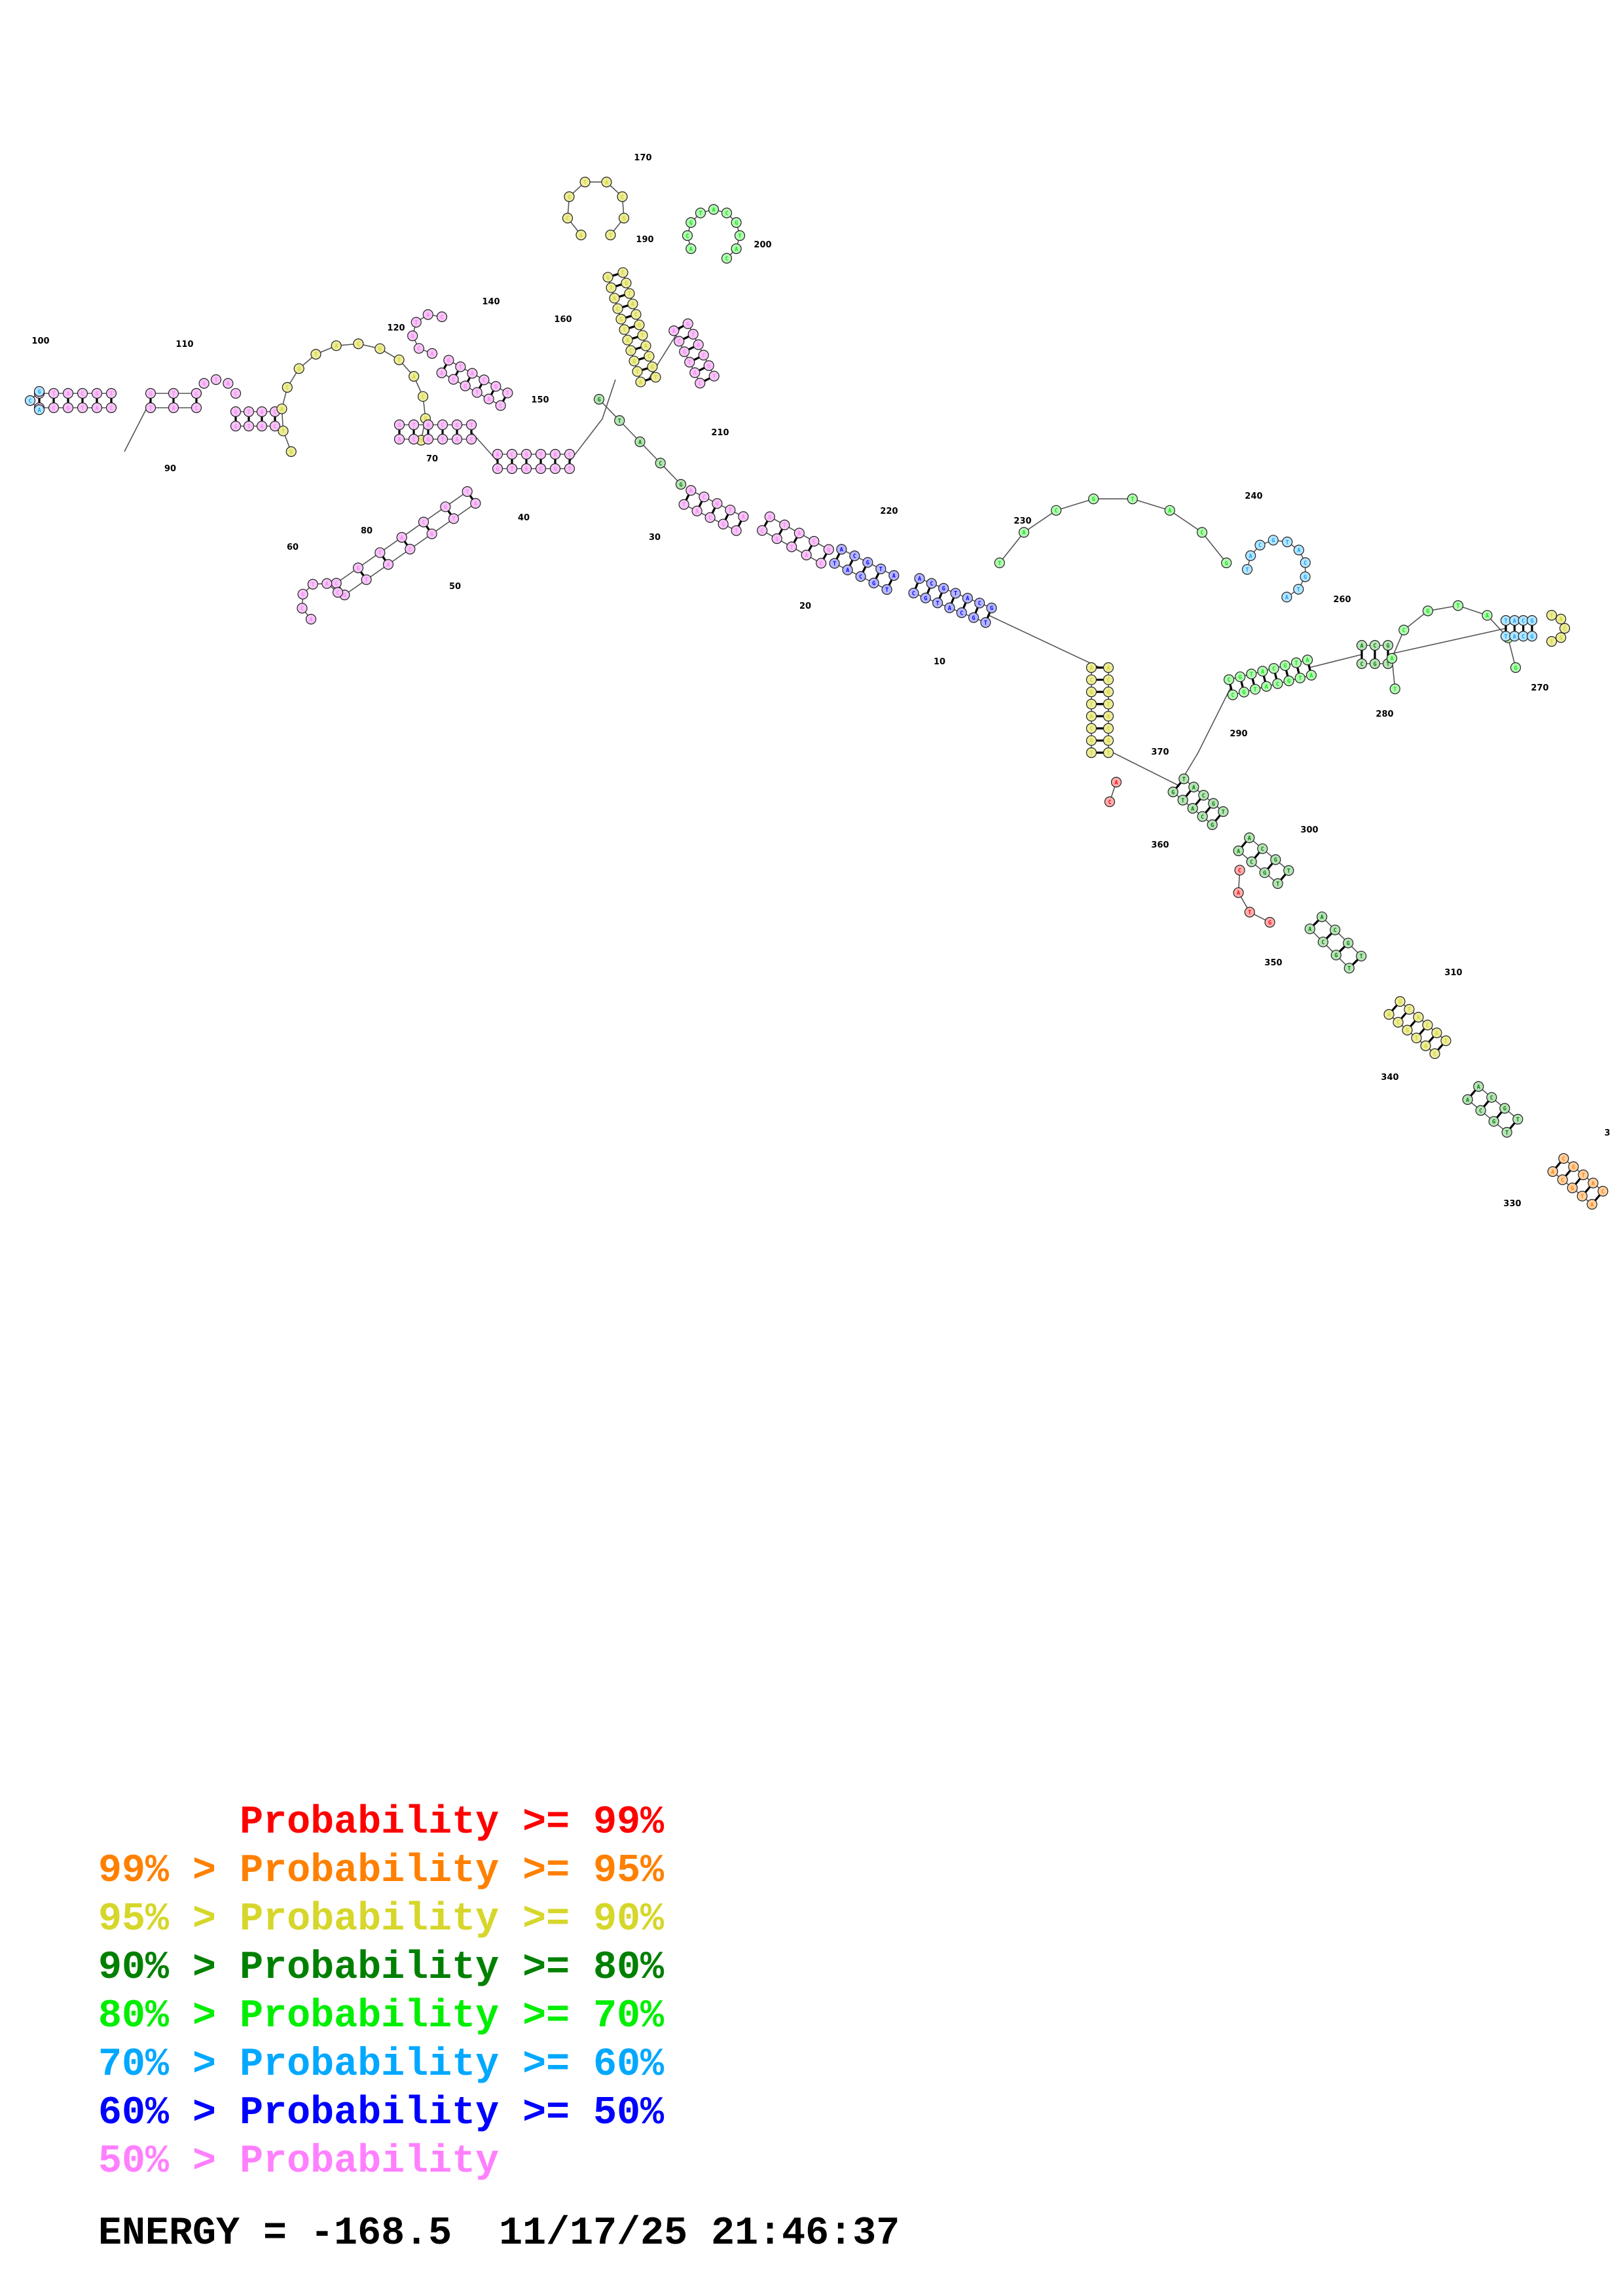 This screenshot has width=1623, height=2296. I want to click on position-label: 260, so click(1342, 600).